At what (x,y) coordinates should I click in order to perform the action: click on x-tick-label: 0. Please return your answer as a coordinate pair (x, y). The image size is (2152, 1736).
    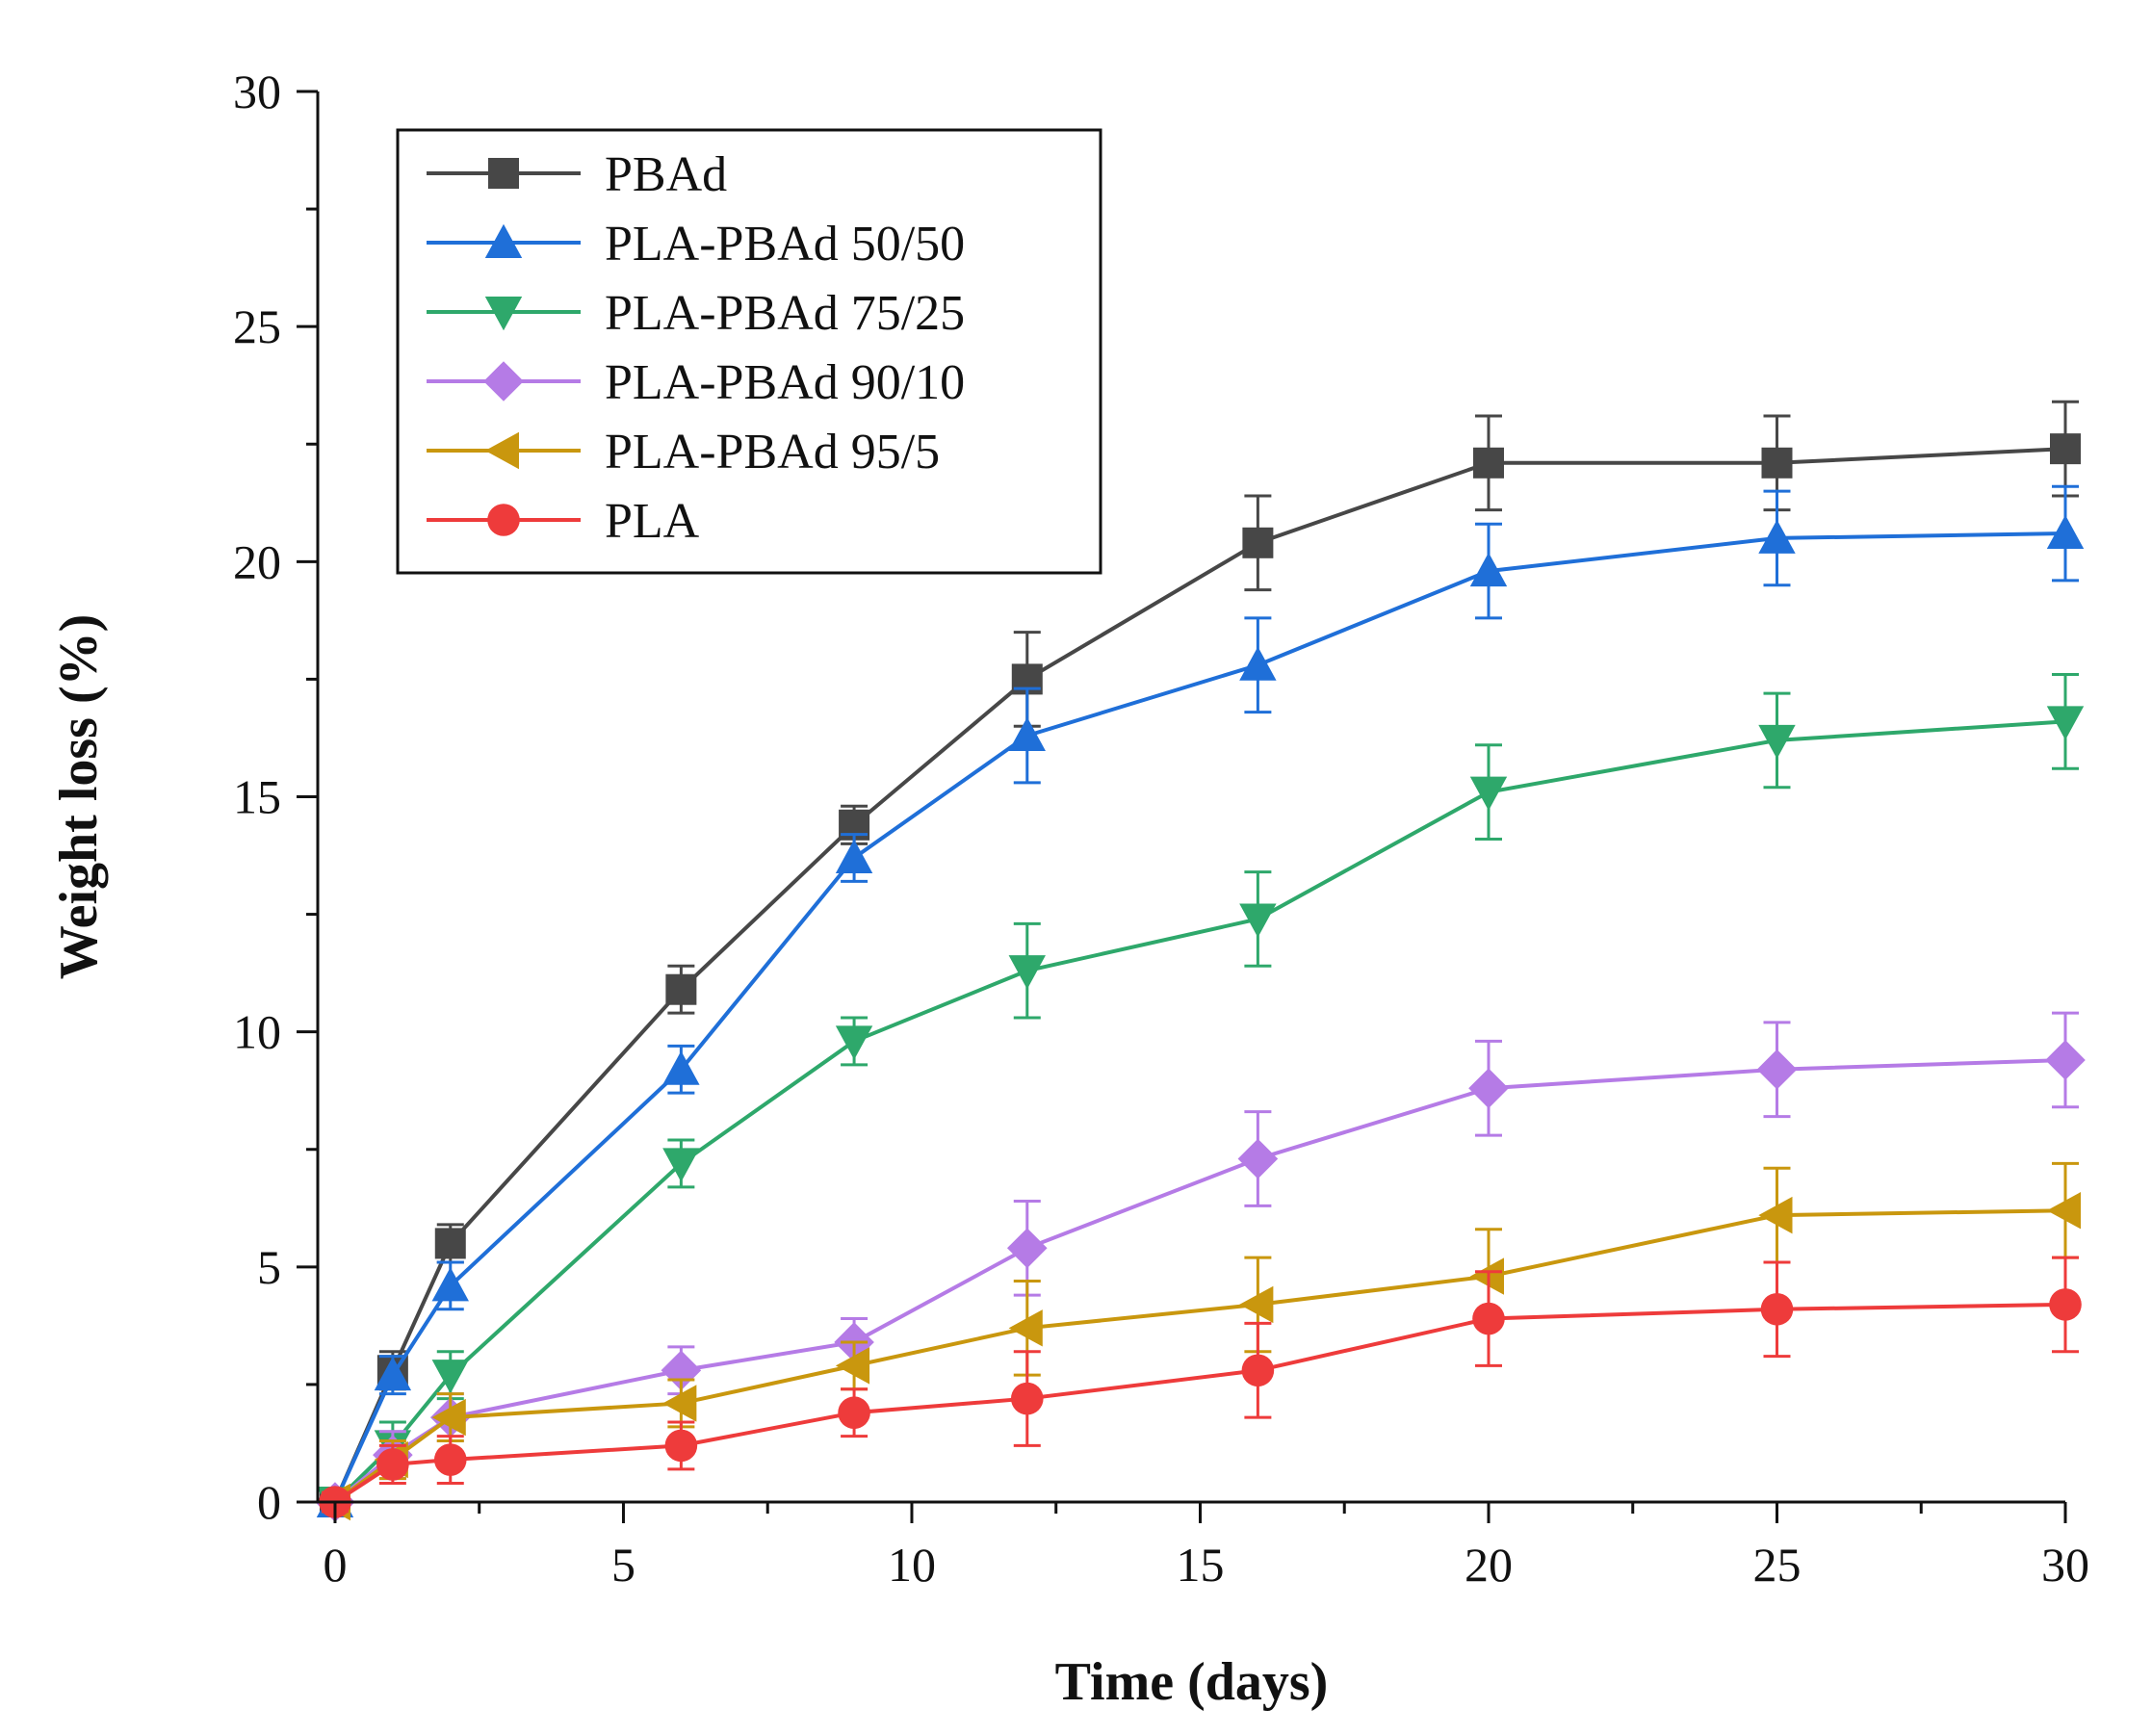
    Looking at the image, I should click on (335, 1565).